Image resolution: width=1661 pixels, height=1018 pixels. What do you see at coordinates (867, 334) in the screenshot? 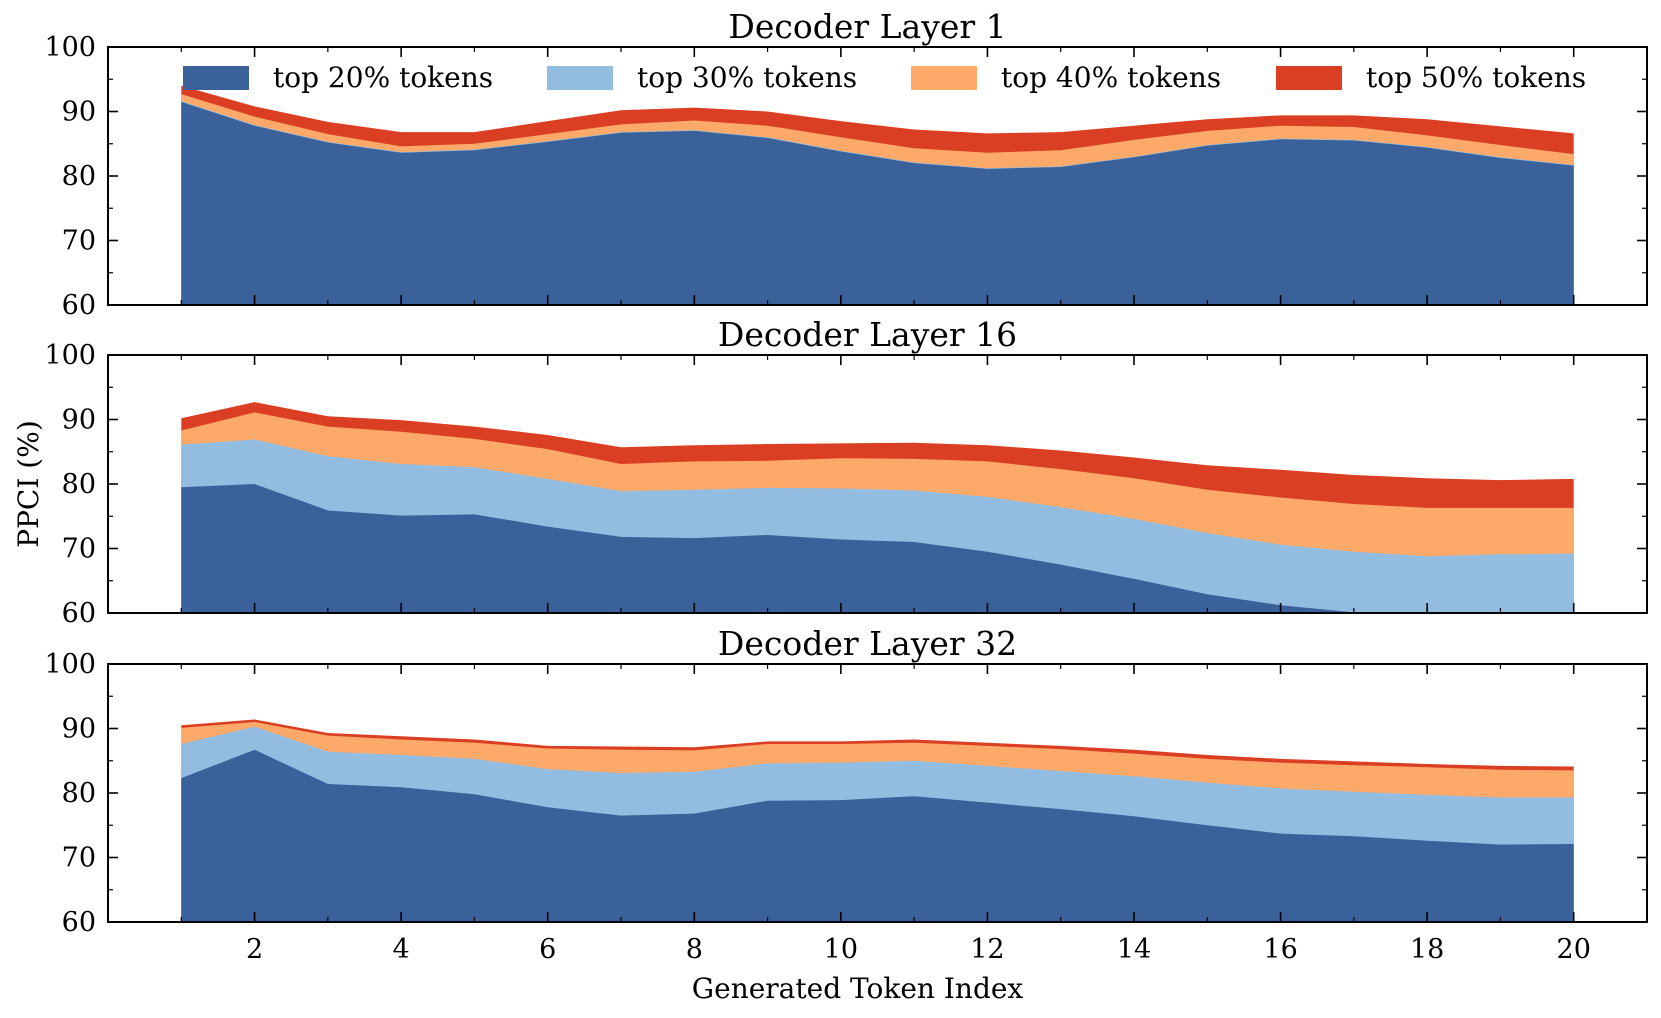
I see `panel-title: Decoder Layer 16` at bounding box center [867, 334].